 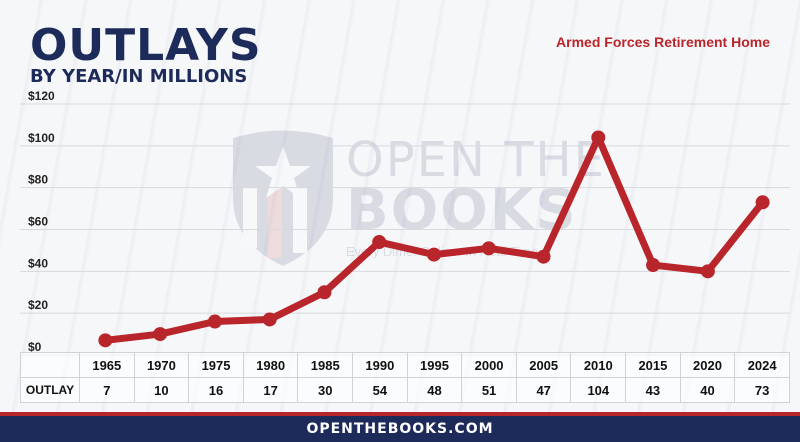 What do you see at coordinates (653, 265) in the screenshot?
I see `data-point-2015` at bounding box center [653, 265].